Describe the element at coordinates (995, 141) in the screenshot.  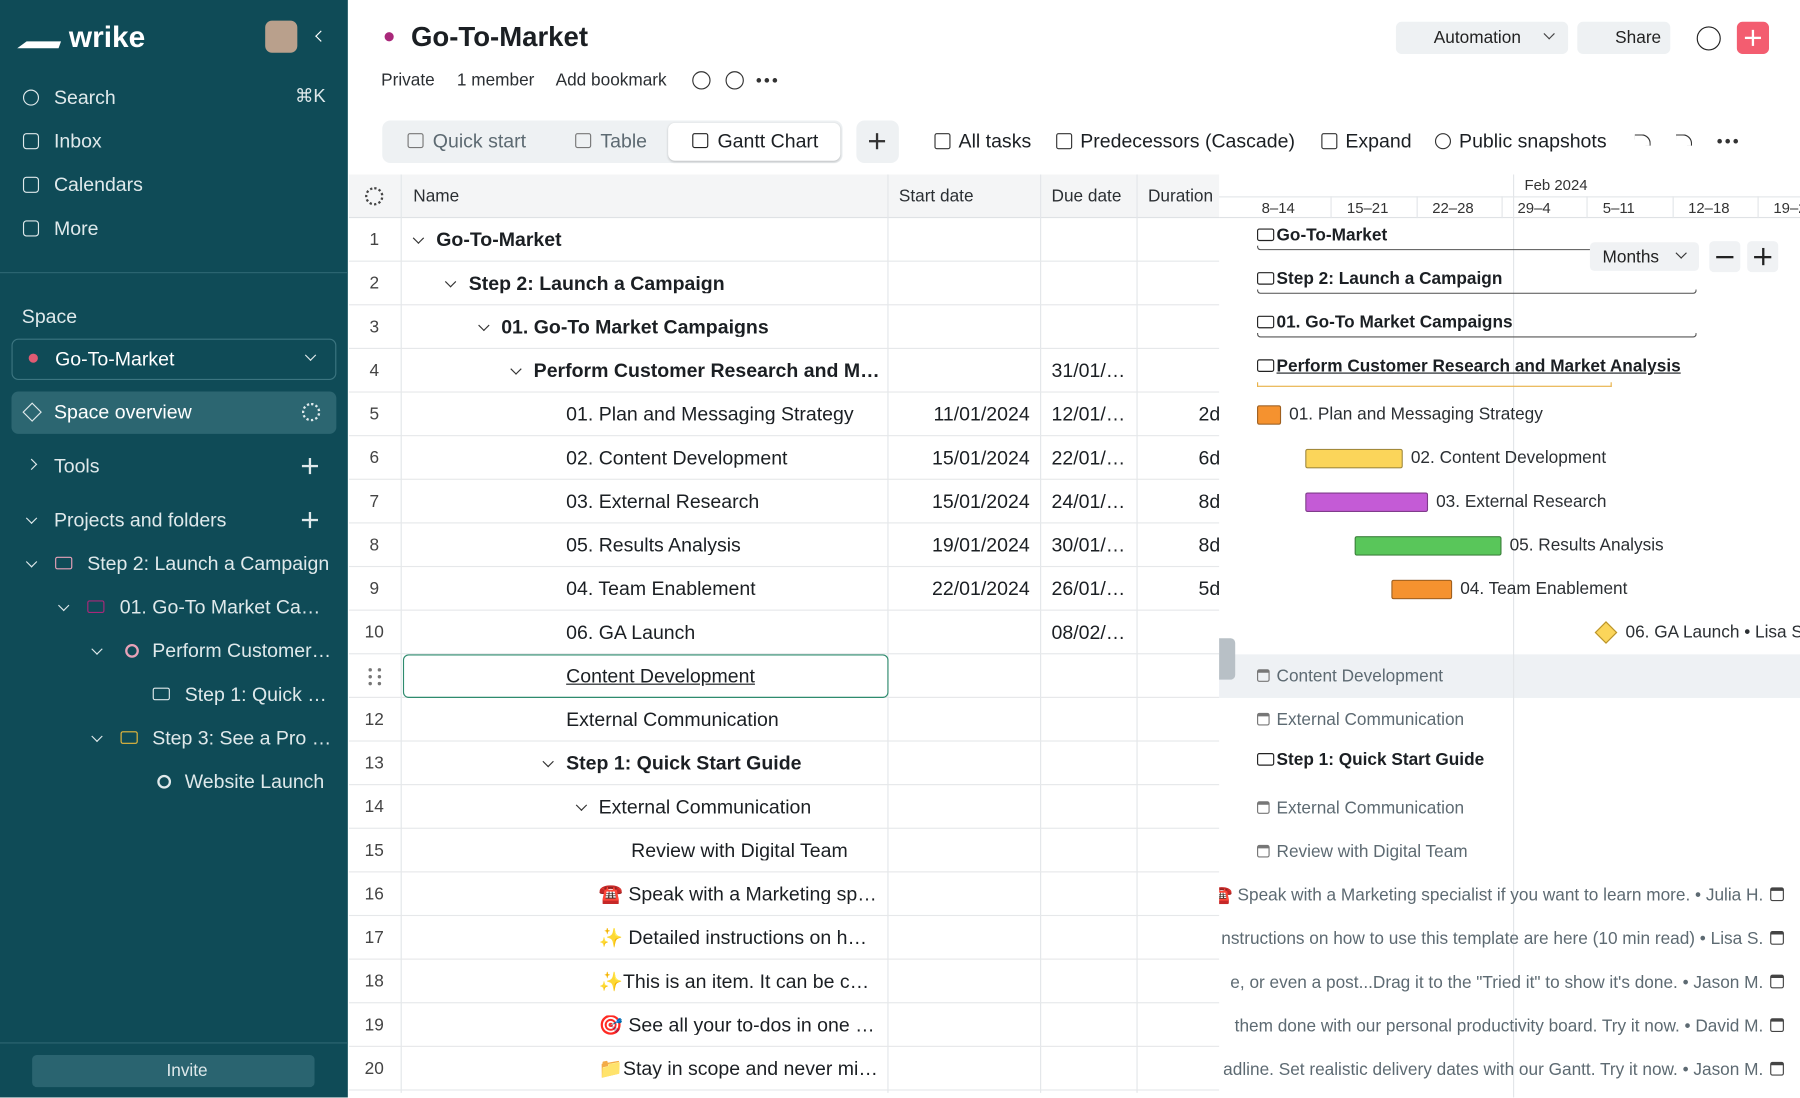
I see `toolbar-item: All tasks` at that location.